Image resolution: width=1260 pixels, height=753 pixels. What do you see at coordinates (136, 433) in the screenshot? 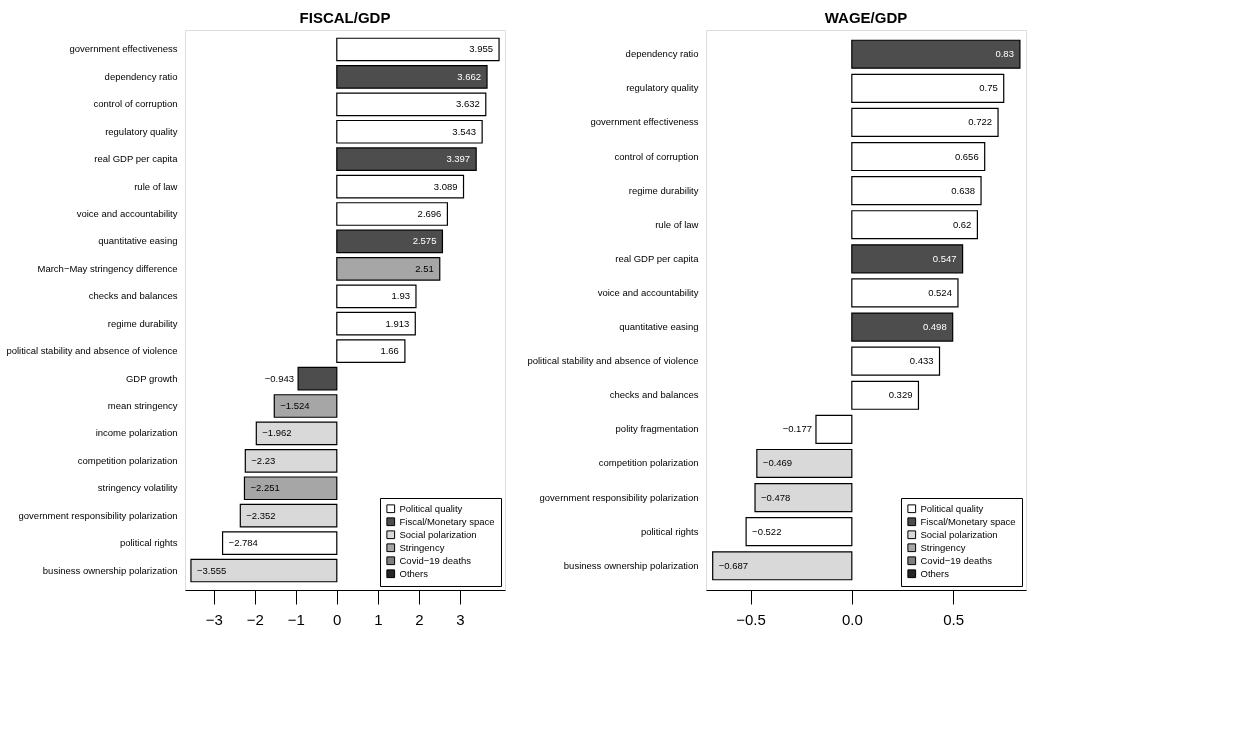
I see `y-tick-label: income polarization` at bounding box center [136, 433].